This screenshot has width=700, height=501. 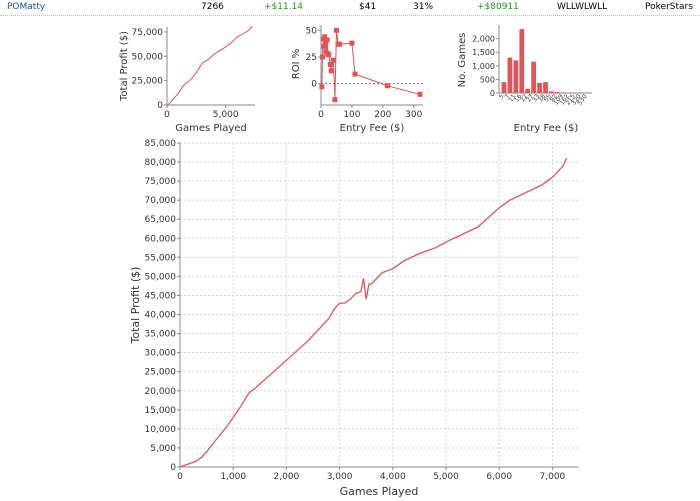 I want to click on last-results-value: WLLWLWLL, so click(x=582, y=7).